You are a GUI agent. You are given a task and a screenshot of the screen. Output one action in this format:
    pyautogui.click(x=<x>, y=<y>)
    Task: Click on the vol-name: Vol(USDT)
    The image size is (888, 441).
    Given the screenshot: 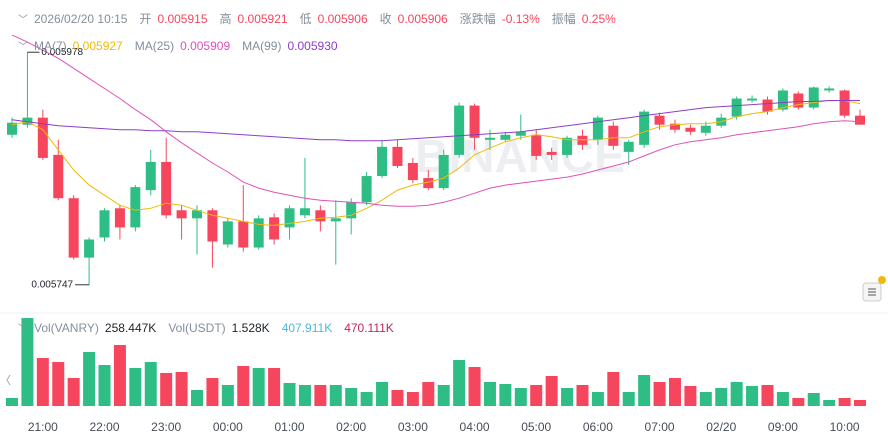 What is the action you would take?
    pyautogui.click(x=197, y=327)
    